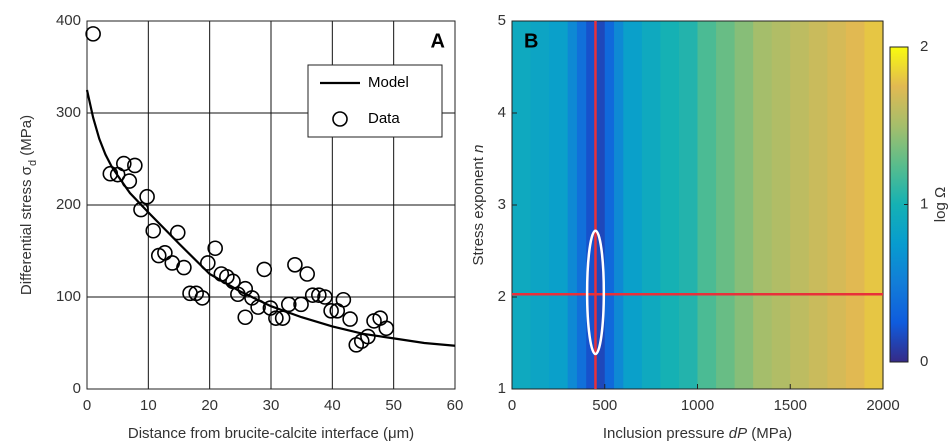 The height and width of the screenshot is (445, 952). What do you see at coordinates (595, 292) in the screenshot?
I see `confidence-ellipse` at bounding box center [595, 292].